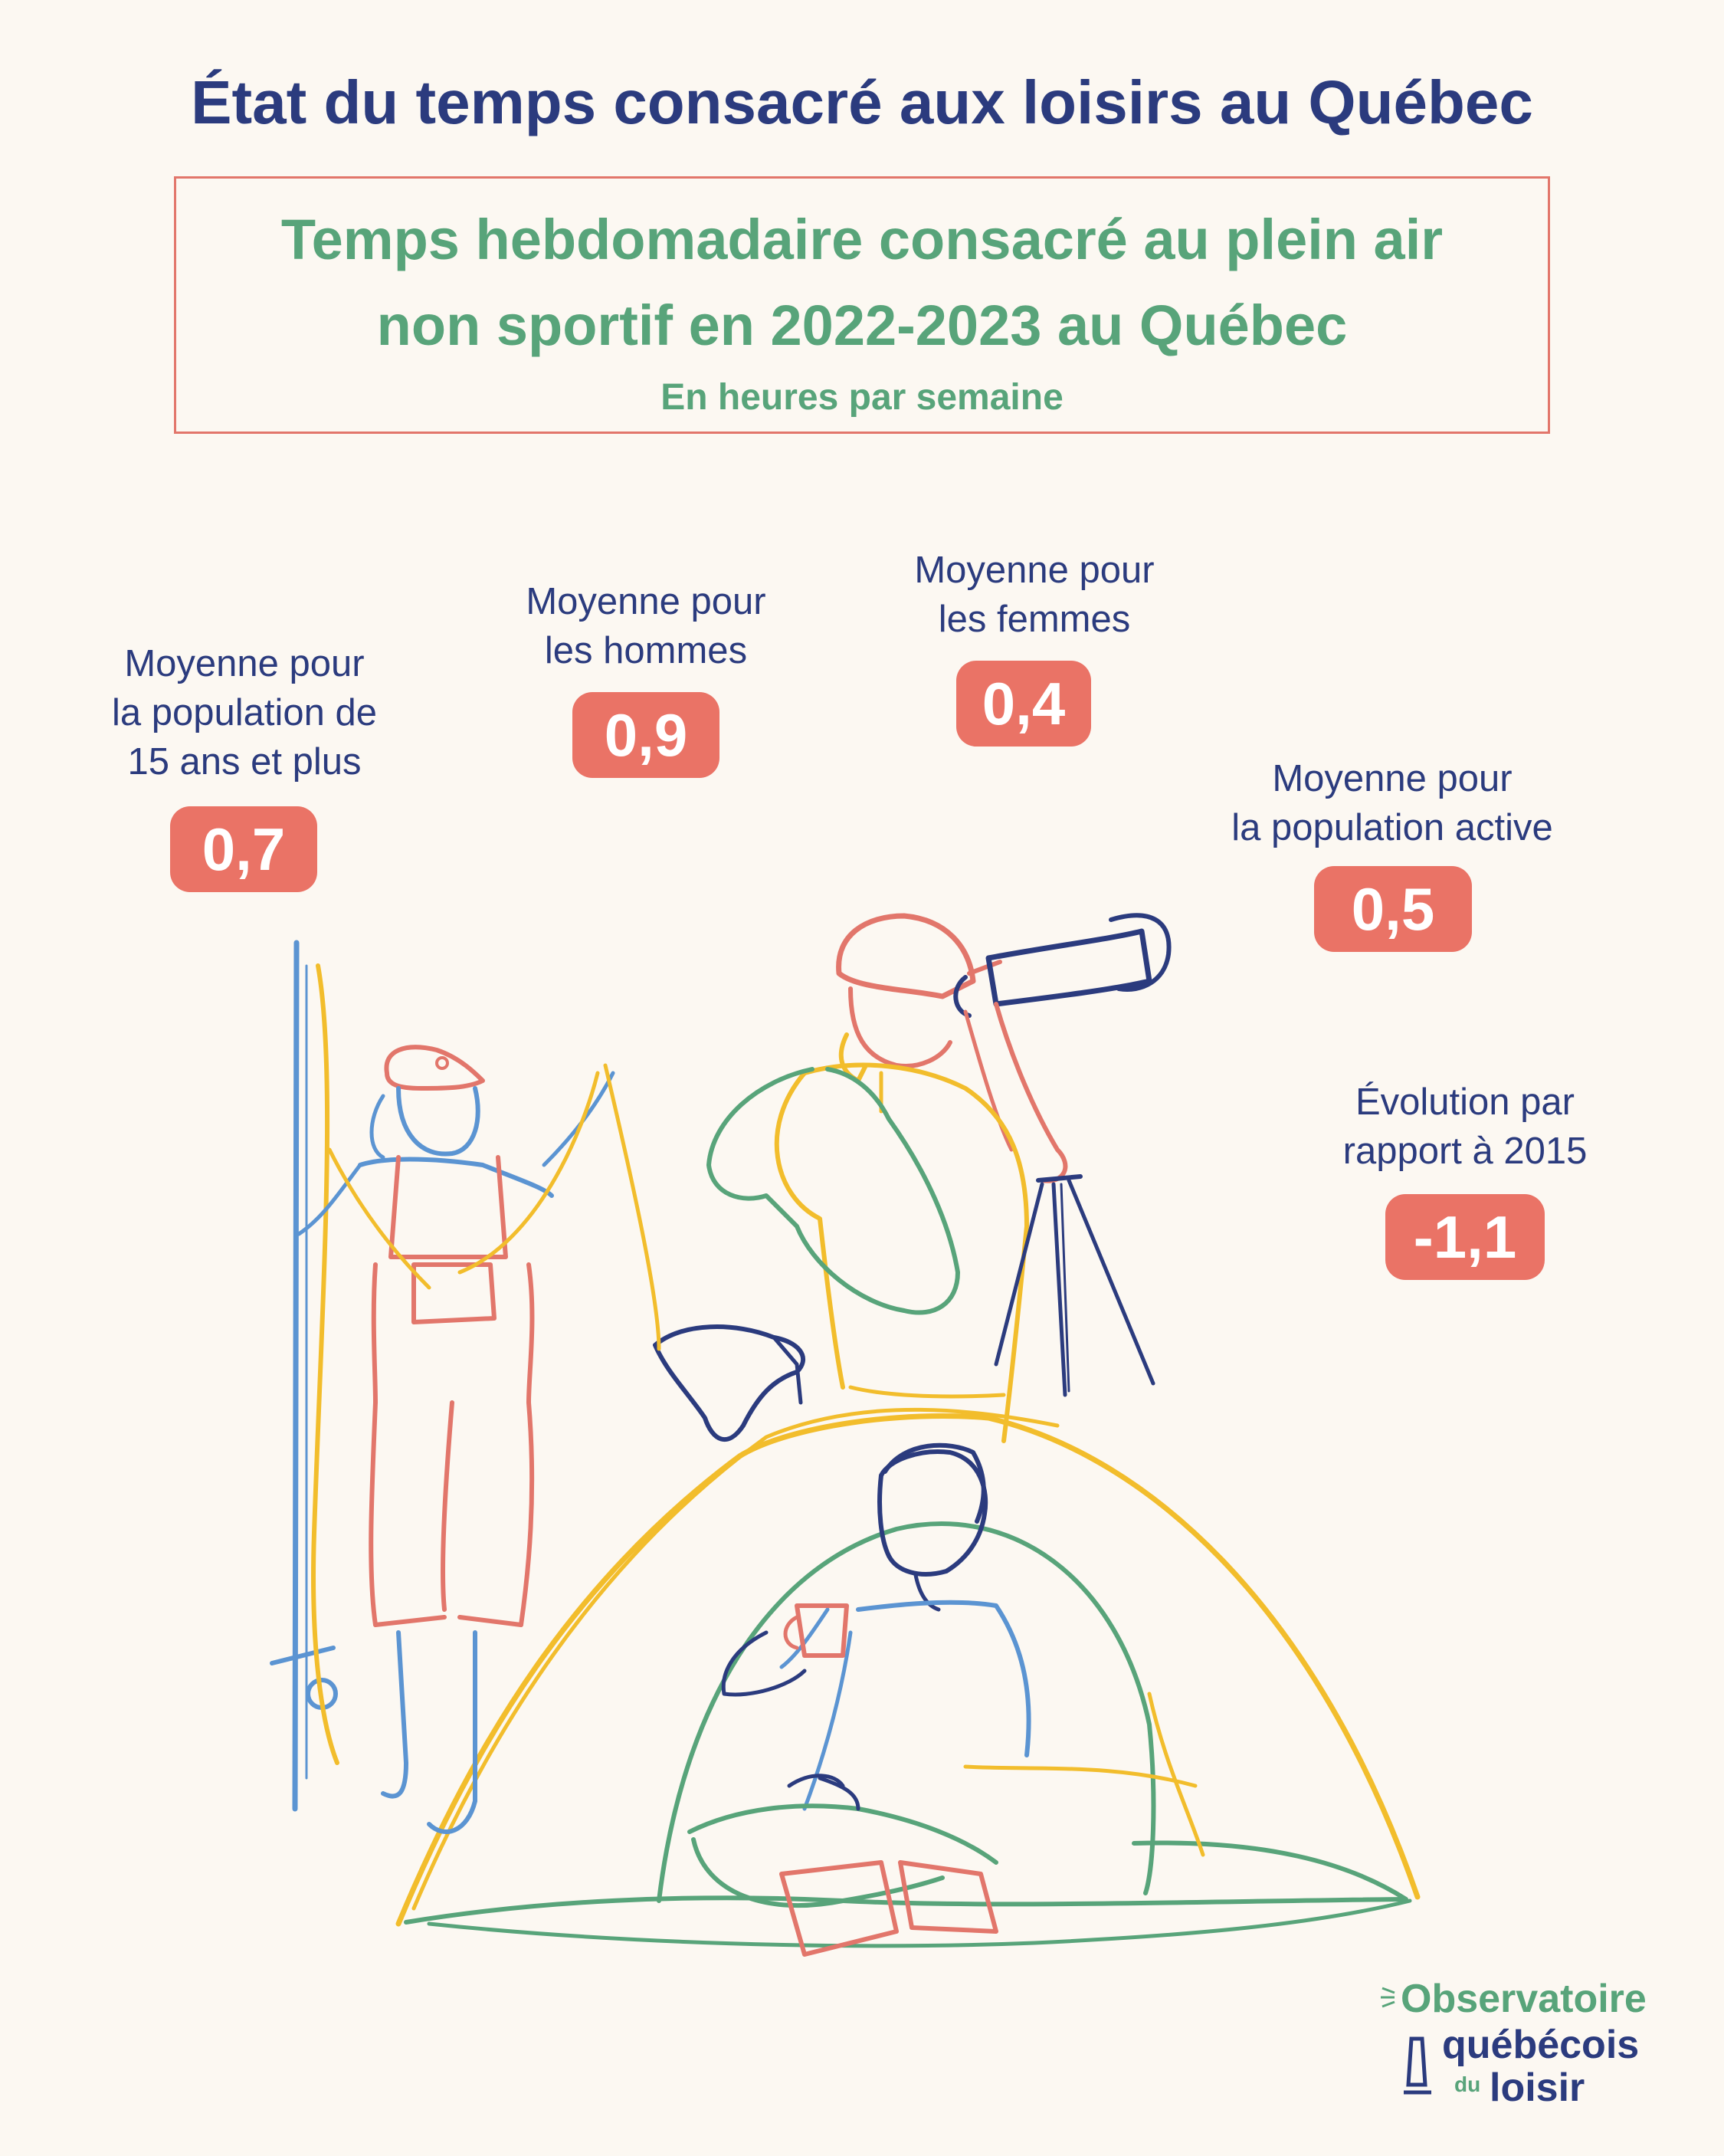 The width and height of the screenshot is (1724, 2156). I want to click on fishing-woman-icon, so click(465, 1387).